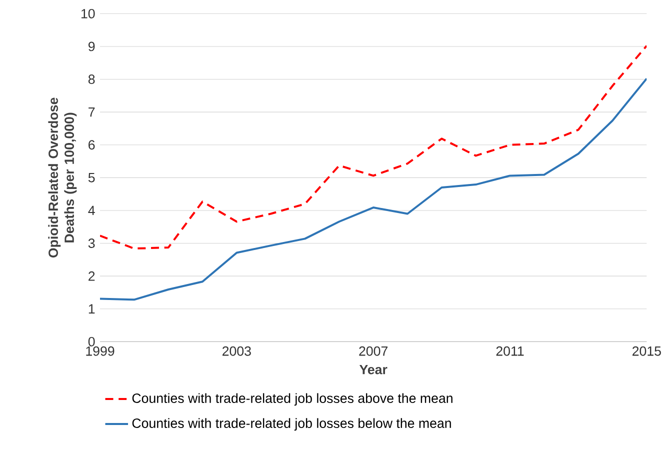 The image size is (668, 451). What do you see at coordinates (91, 309) in the screenshot?
I see `y-tick-label: 1` at bounding box center [91, 309].